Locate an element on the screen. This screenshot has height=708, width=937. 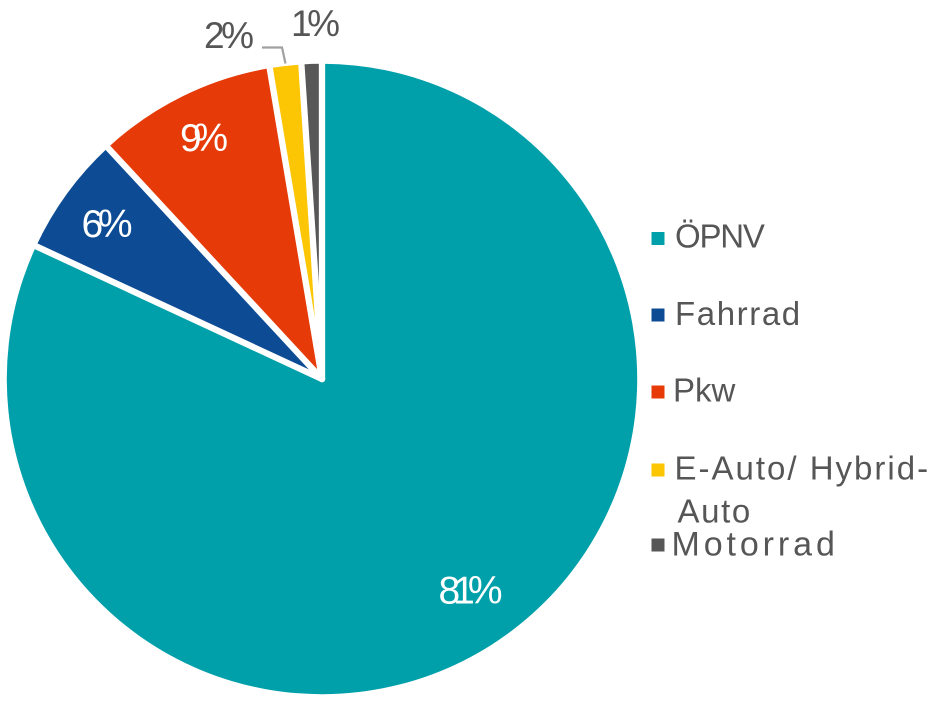
svg-text: 81% is located at coordinates (471, 591).